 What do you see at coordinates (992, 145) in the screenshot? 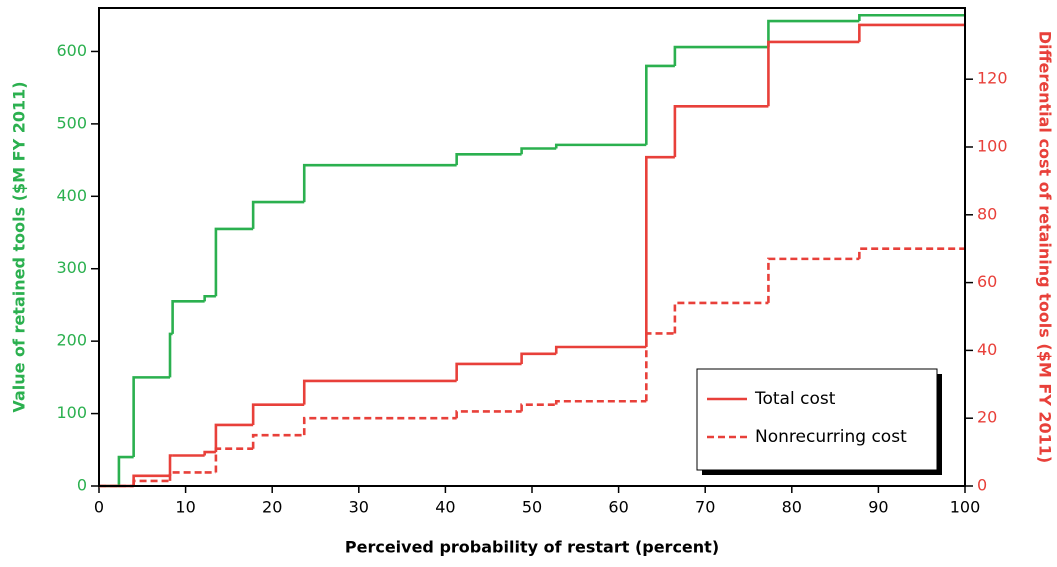
I see `y2-tick-label: 100` at bounding box center [992, 145].